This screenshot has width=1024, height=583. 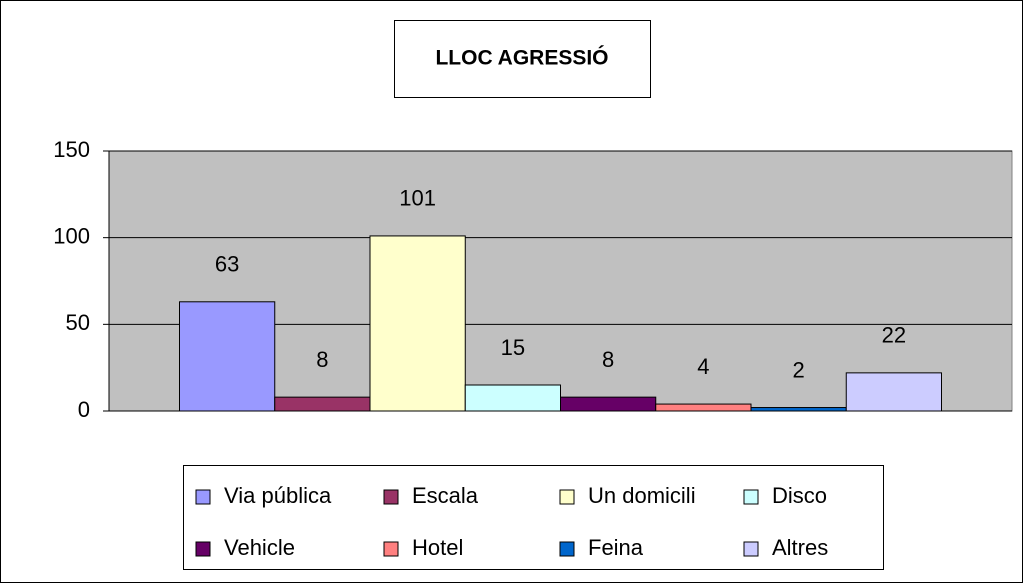 I want to click on title-box, so click(x=522, y=59).